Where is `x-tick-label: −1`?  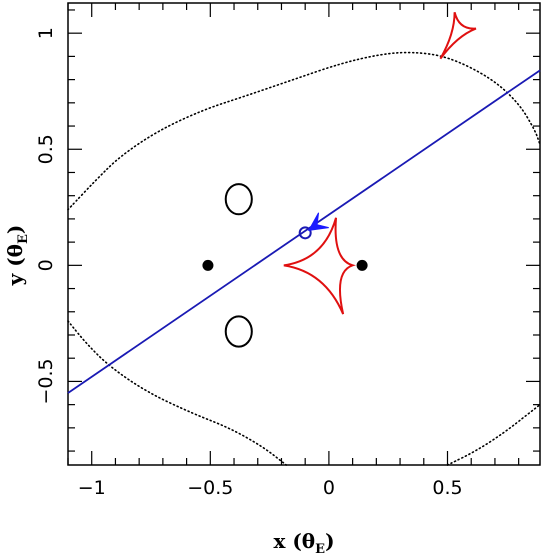
x-tick-label: −1 is located at coordinates (92, 488).